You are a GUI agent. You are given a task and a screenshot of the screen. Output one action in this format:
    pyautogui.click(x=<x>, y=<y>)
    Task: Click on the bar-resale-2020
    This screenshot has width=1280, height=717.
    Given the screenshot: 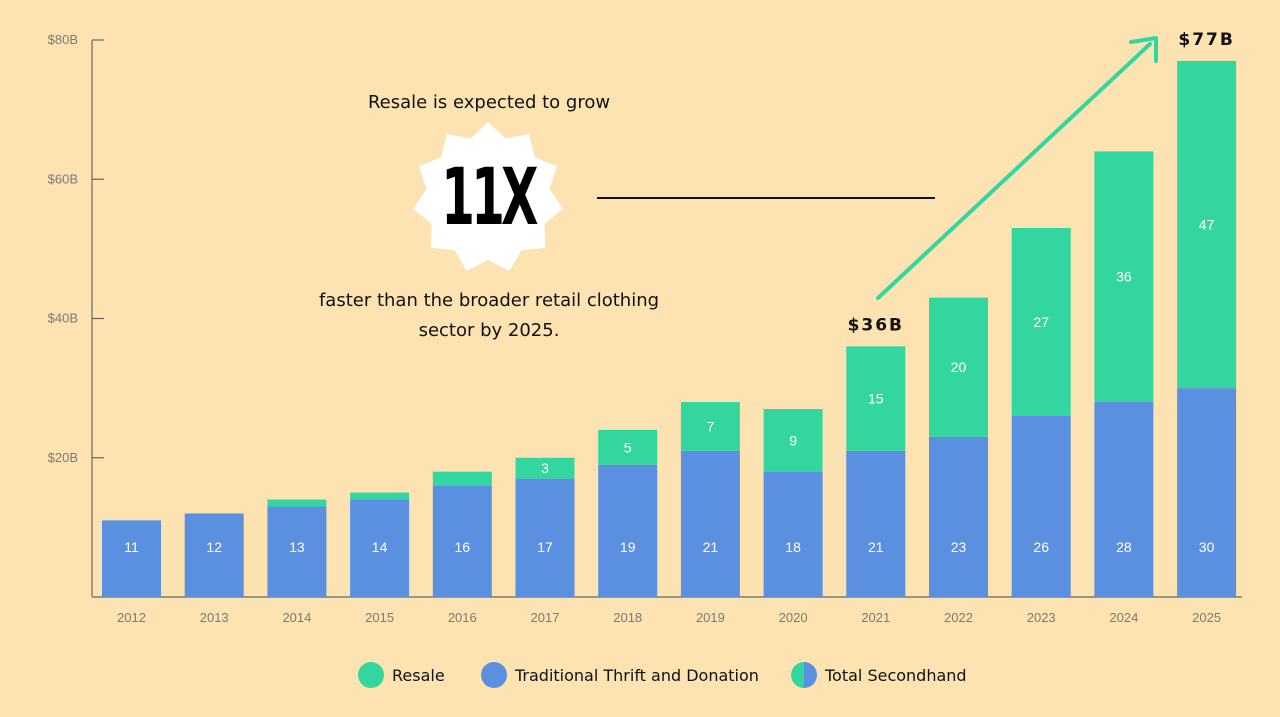 What is the action you would take?
    pyautogui.click(x=793, y=440)
    